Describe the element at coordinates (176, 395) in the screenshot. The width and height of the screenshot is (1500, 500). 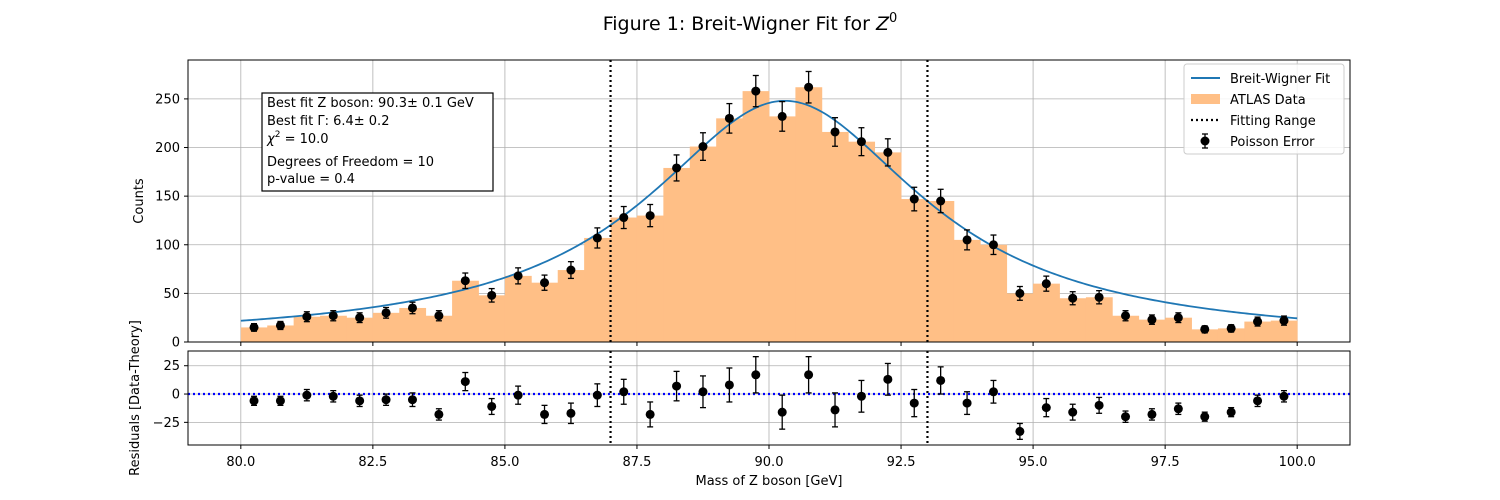
I see `residual-y-tick-label: 0` at that location.